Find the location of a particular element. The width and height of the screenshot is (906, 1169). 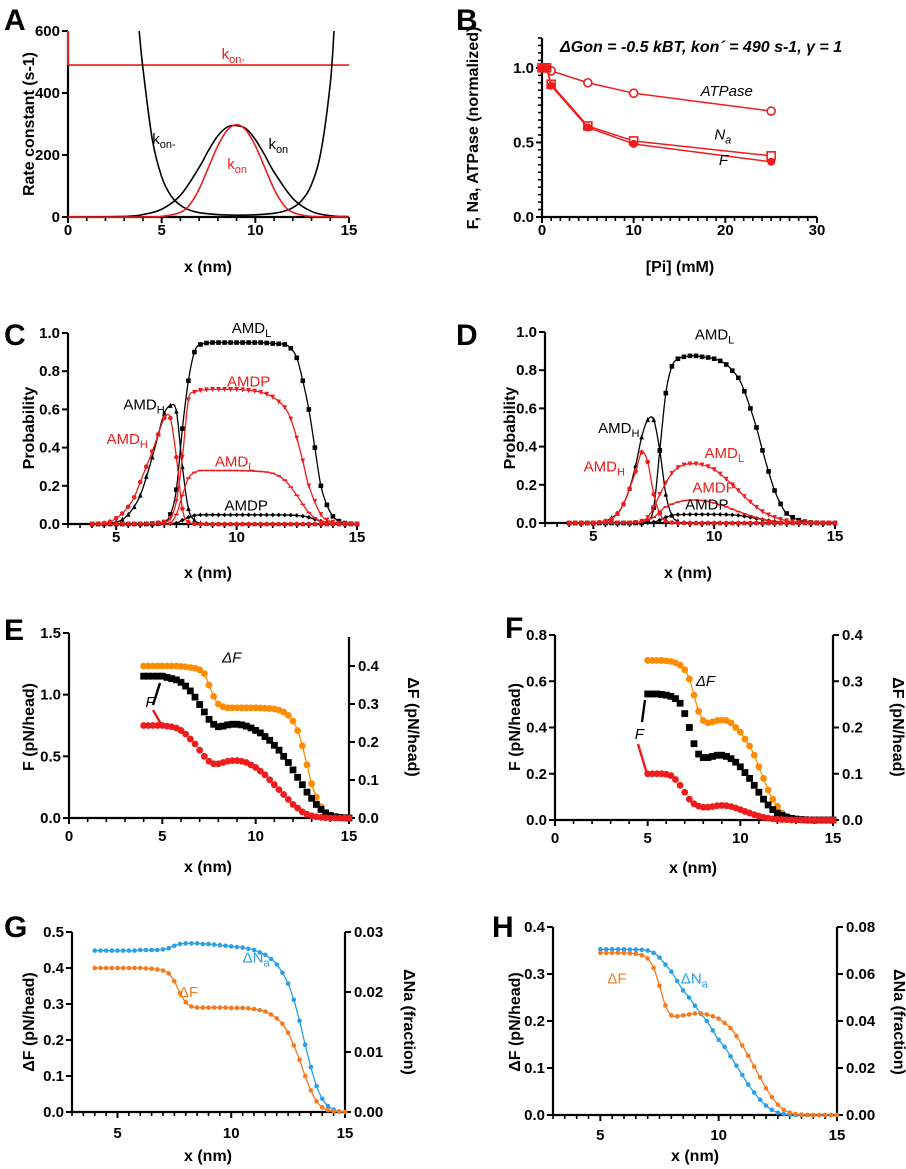

annotation-main: k is located at coordinates (226, 54).